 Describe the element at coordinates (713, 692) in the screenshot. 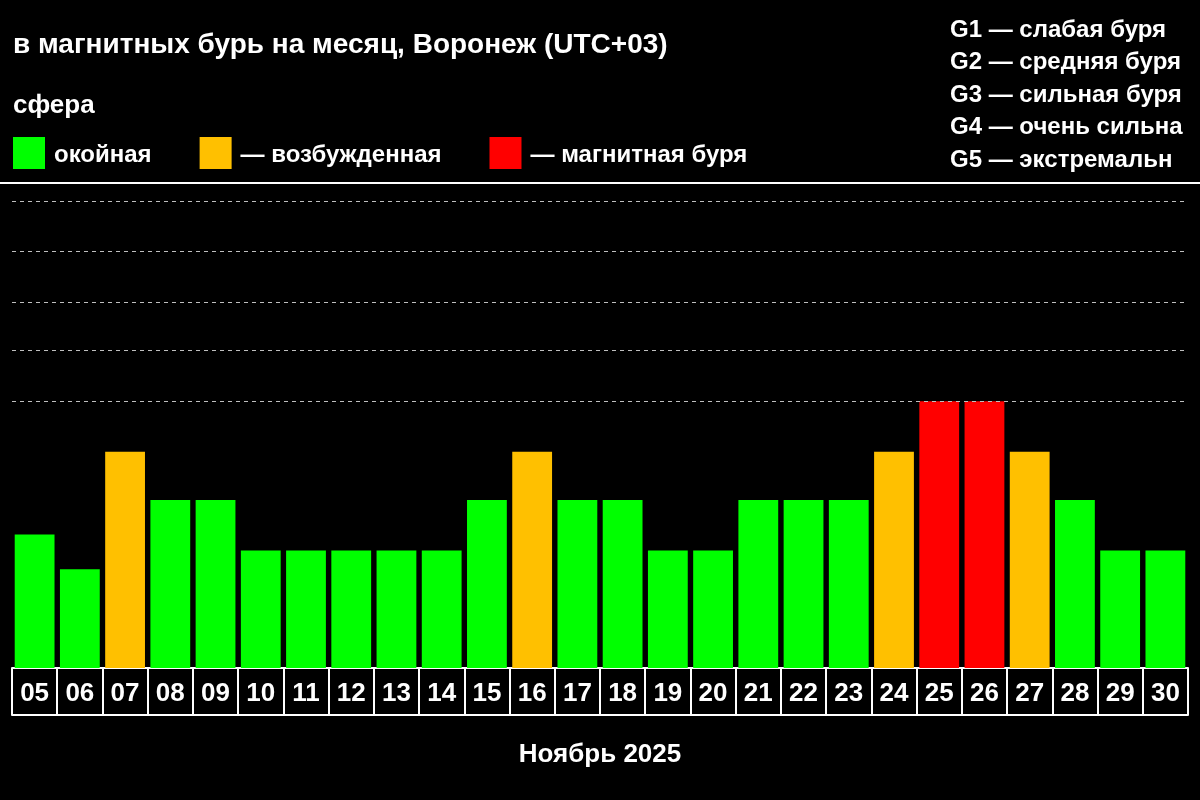

I see `x-tick-label: 20` at that location.